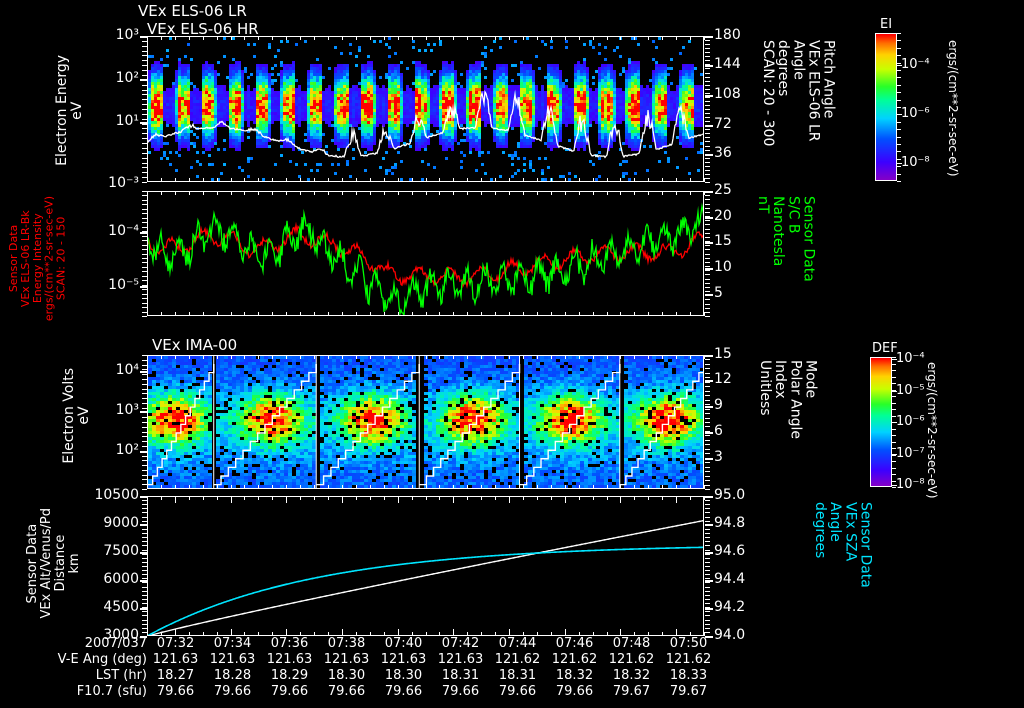  What do you see at coordinates (116, 495) in the screenshot?
I see `panel4-left-tick: 10500` at bounding box center [116, 495].